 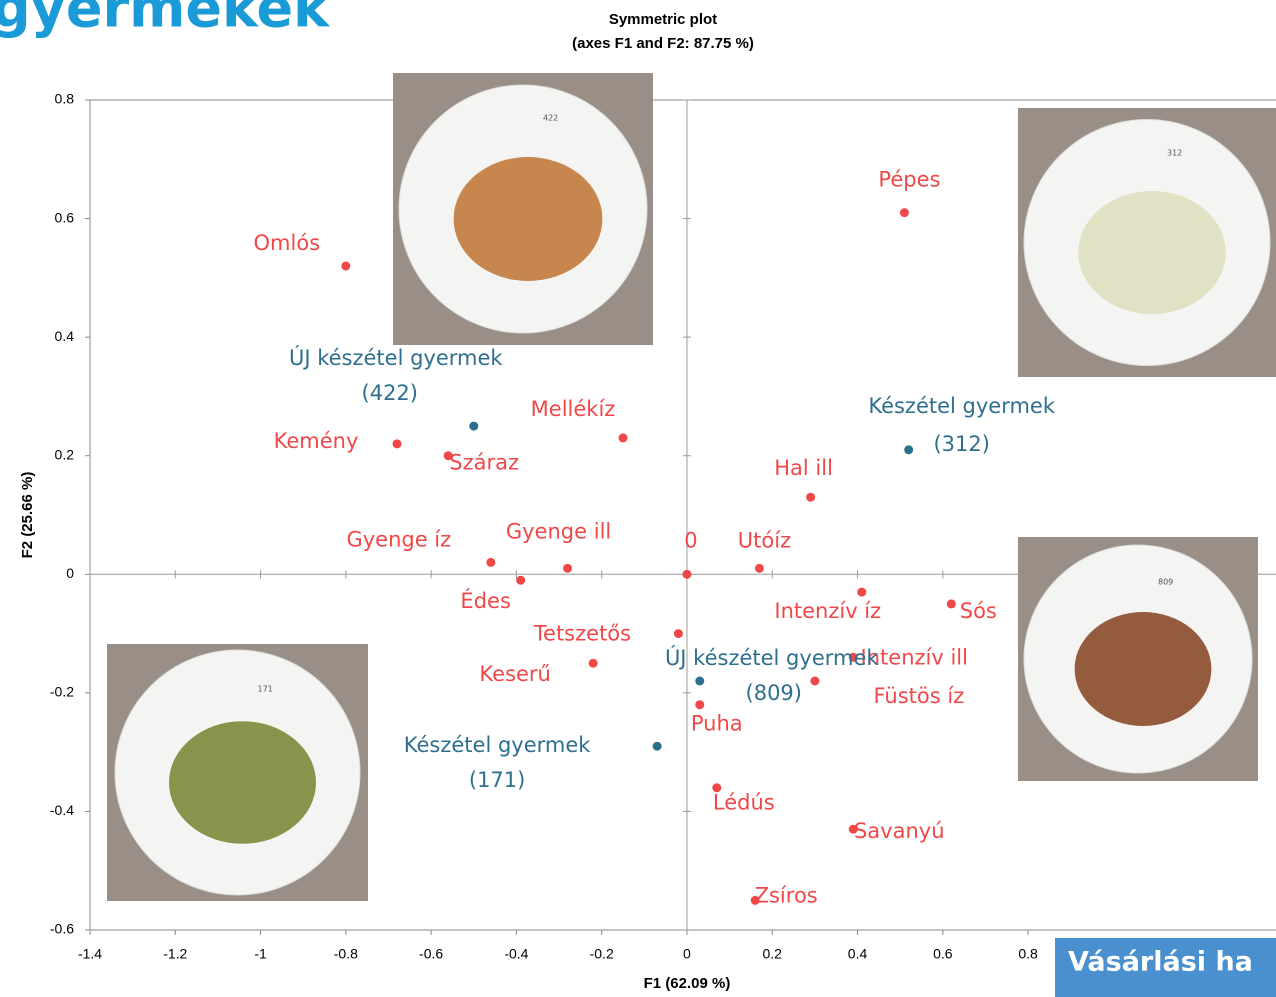 I want to click on point-label: Keserű, so click(x=514, y=674).